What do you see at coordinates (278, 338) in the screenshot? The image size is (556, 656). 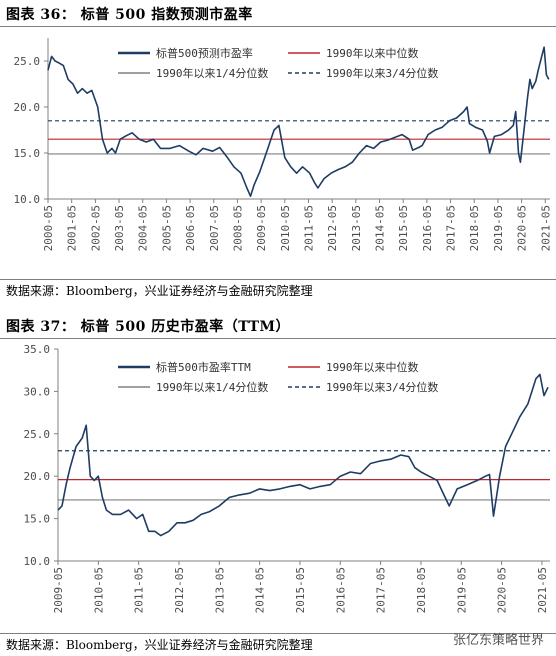 I see `figure-37-top-rule` at bounding box center [278, 338].